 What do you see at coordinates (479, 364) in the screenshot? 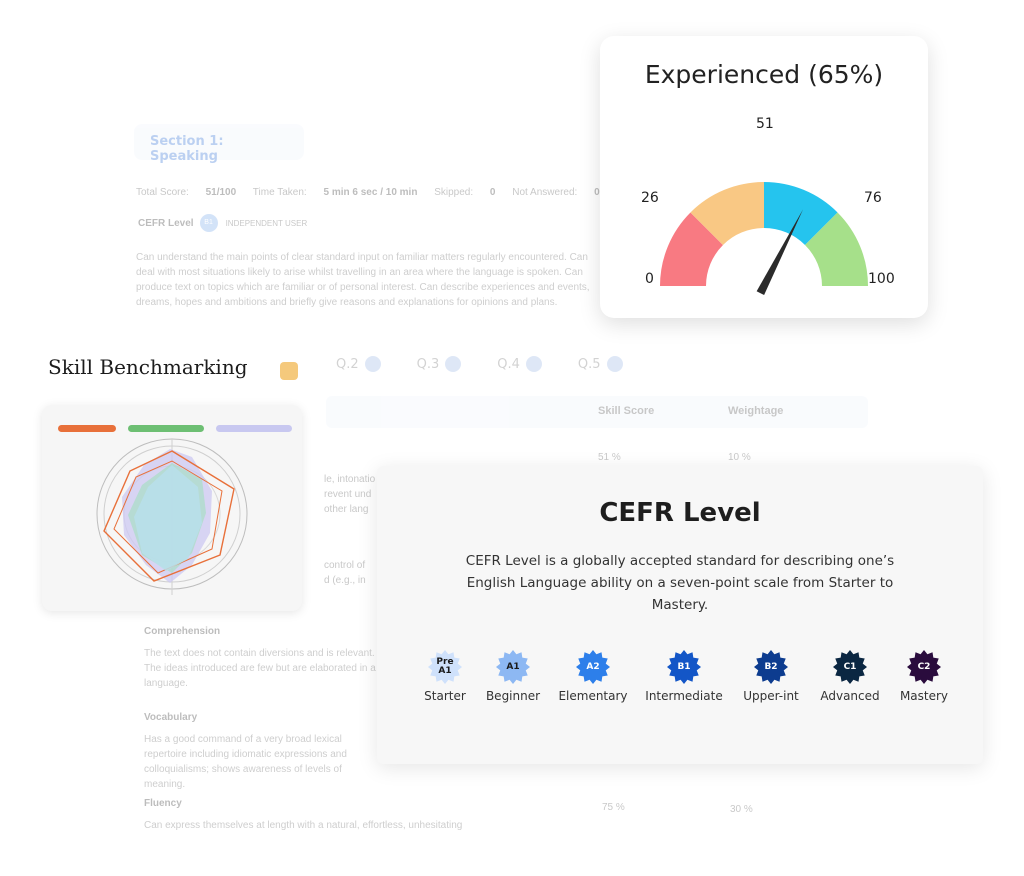
I see `question-tabs: Q.2 Q.3 Q.4 Q.5` at bounding box center [479, 364].